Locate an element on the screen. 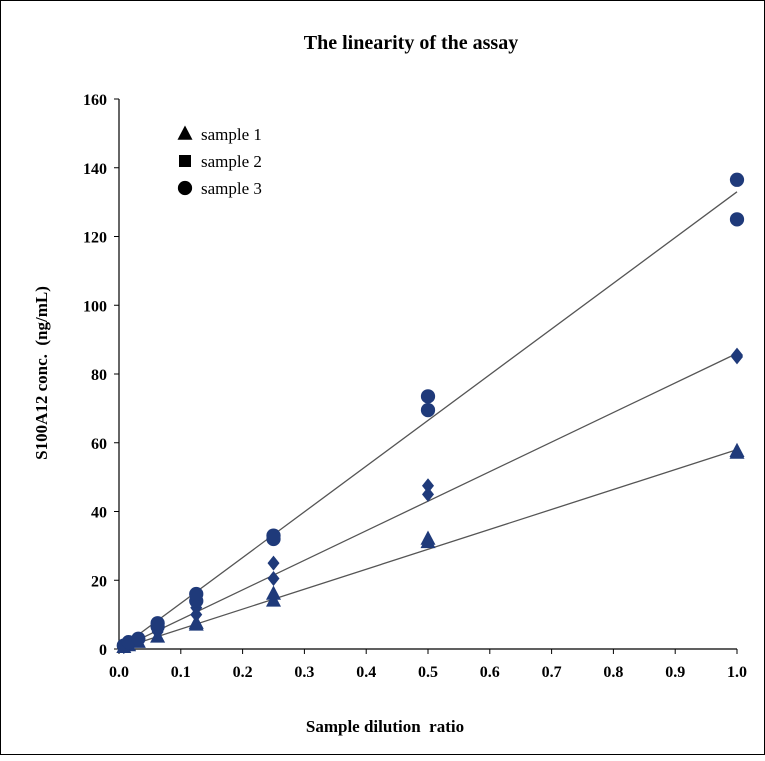 Image resolution: width=765 pixels, height=761 pixels. legend-label: sample 3 is located at coordinates (231, 188).